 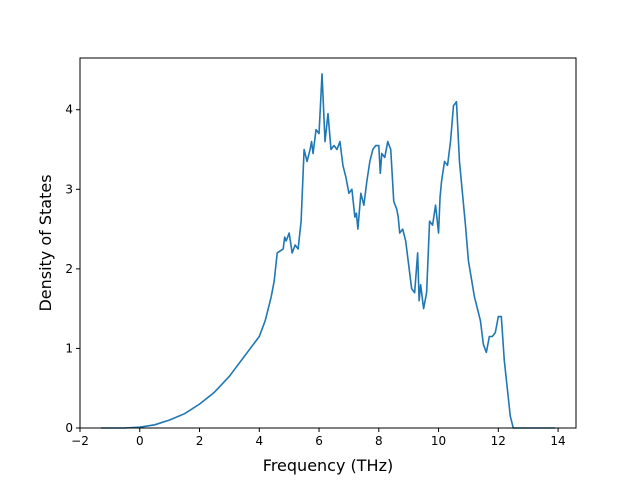 I want to click on y-tick-label: 1, so click(x=69, y=348).